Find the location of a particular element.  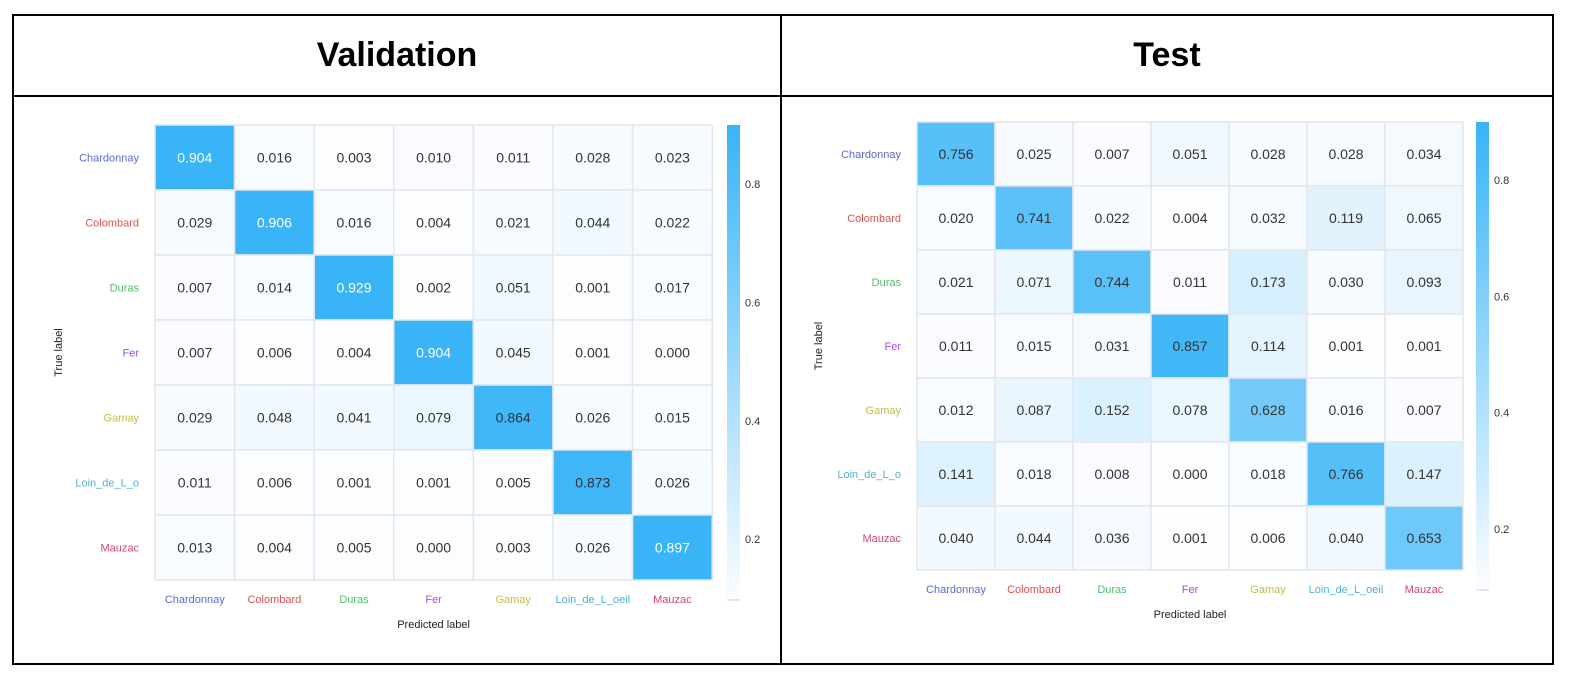

cell-value: 0.065 is located at coordinates (1423, 218).